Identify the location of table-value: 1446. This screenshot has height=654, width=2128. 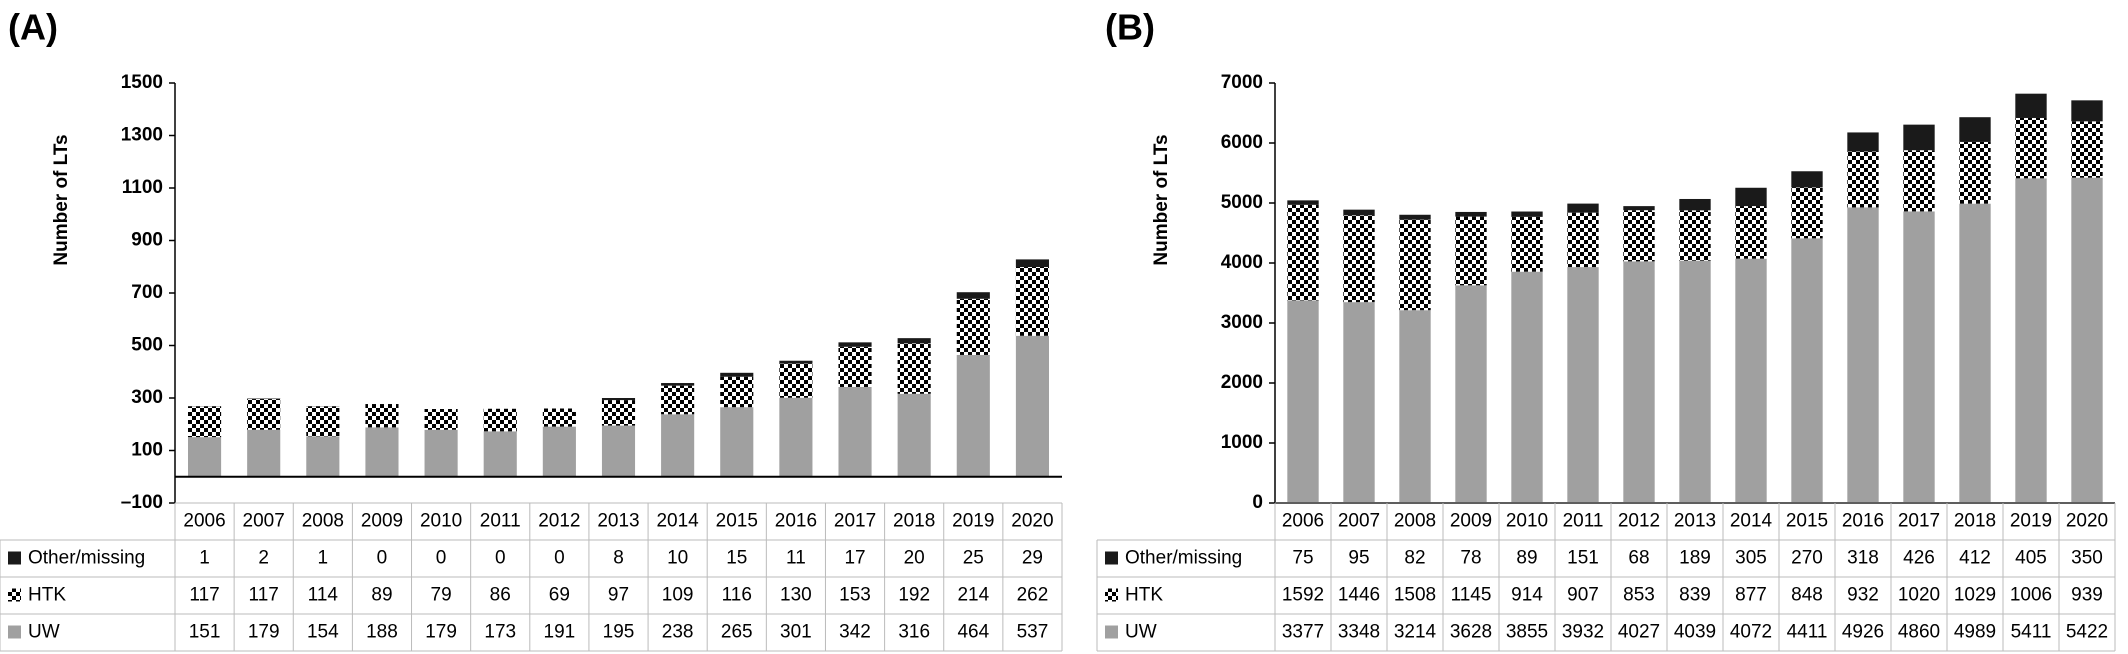
(1359, 595).